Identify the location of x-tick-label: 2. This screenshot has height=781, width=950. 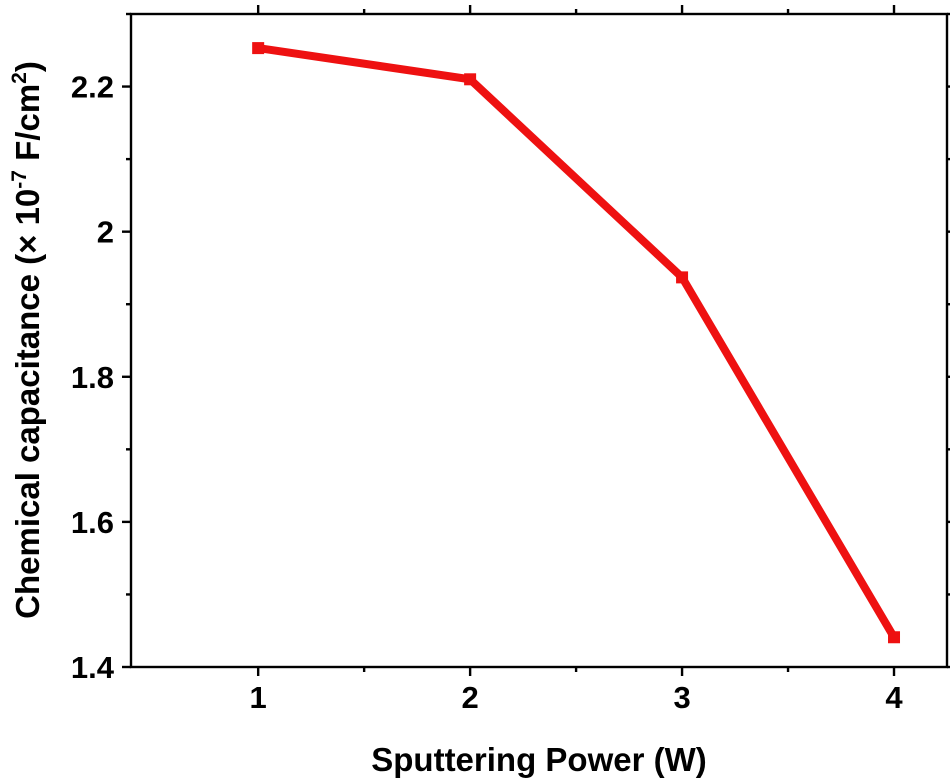
(469, 697).